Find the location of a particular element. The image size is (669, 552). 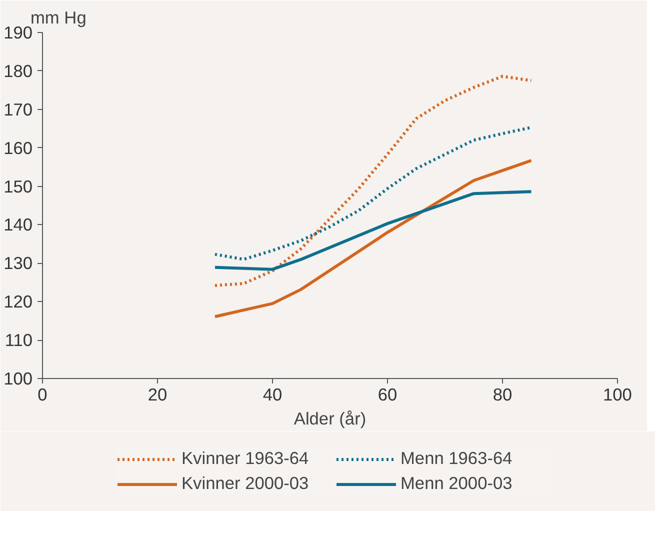

x-tick-label: 20 is located at coordinates (158, 394).